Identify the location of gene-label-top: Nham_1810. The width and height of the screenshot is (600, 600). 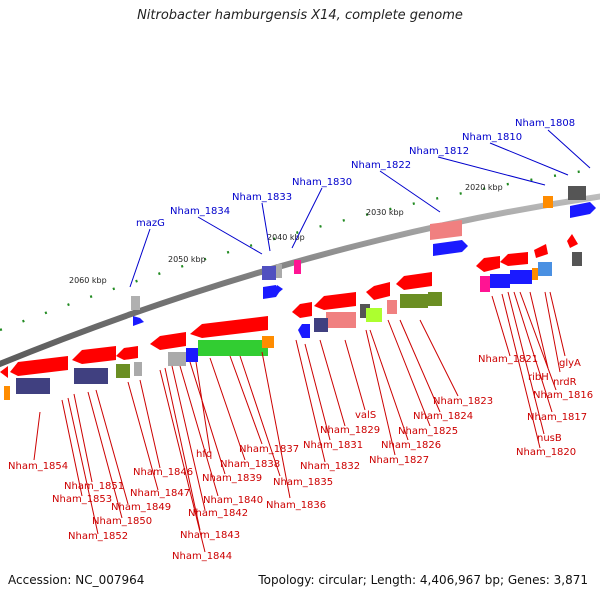
(492, 137).